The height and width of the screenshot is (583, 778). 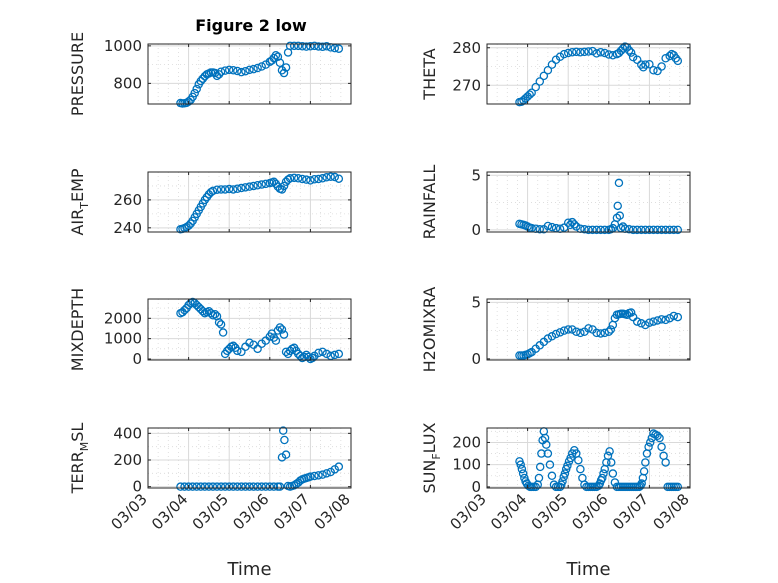 What do you see at coordinates (127, 200) in the screenshot?
I see `y-tick-label: 260` at bounding box center [127, 200].